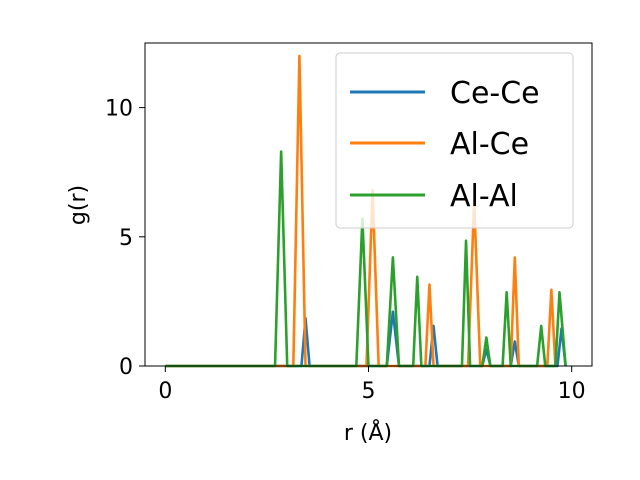  I want to click on legend-box, so click(454, 140).